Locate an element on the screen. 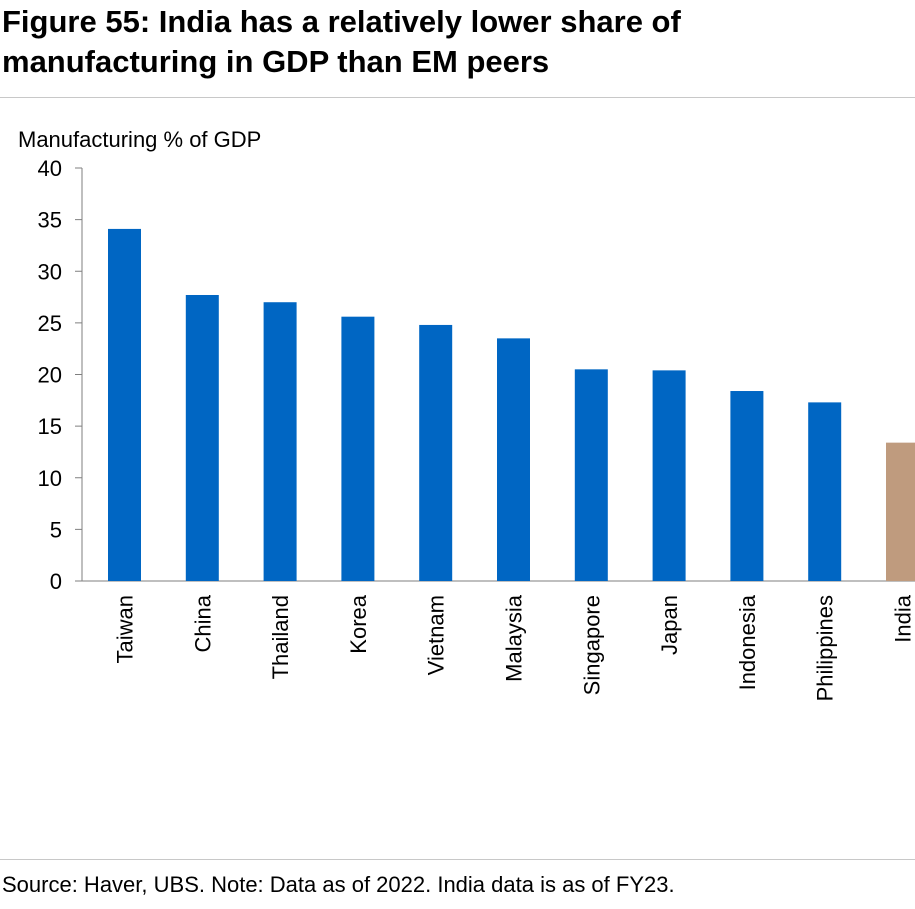 Image resolution: width=915 pixels, height=909 pixels. x-tick-label: China is located at coordinates (202, 623).